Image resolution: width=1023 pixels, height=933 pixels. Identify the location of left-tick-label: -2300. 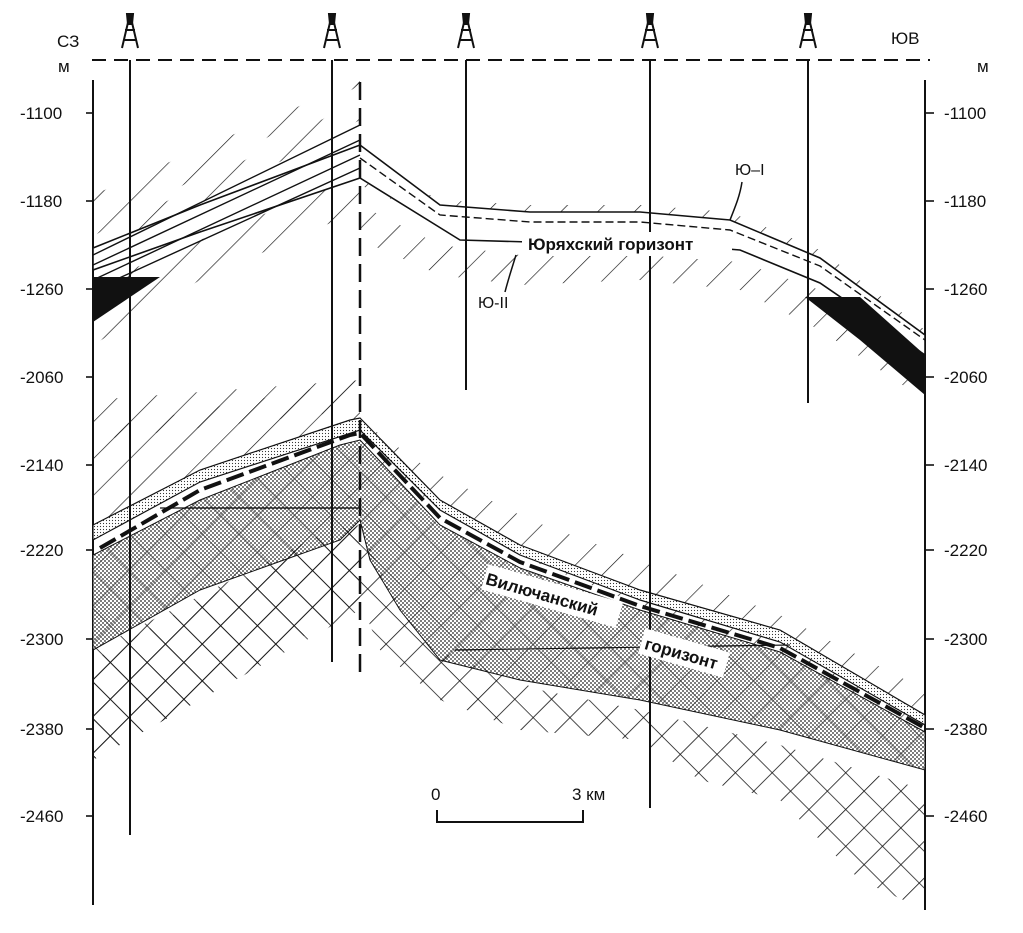
(41, 639).